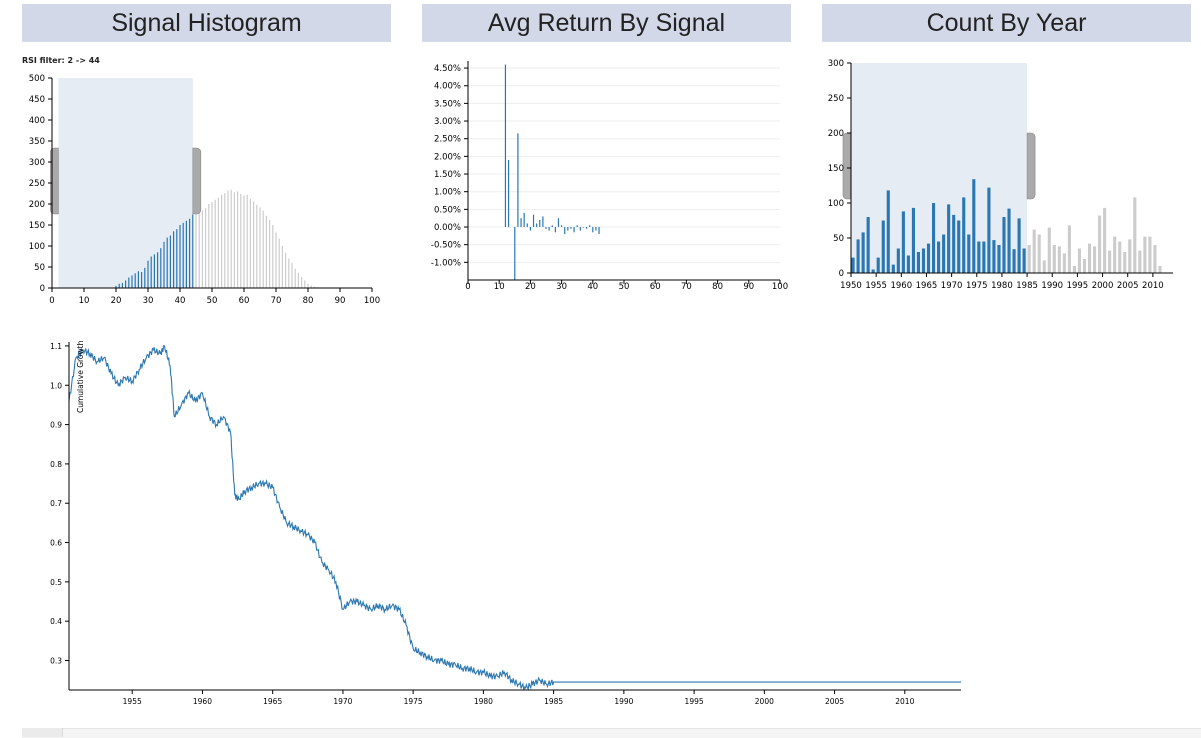 Image resolution: width=1201 pixels, height=738 pixels. I want to click on histogram-y-tick-label: 500, so click(37, 79).